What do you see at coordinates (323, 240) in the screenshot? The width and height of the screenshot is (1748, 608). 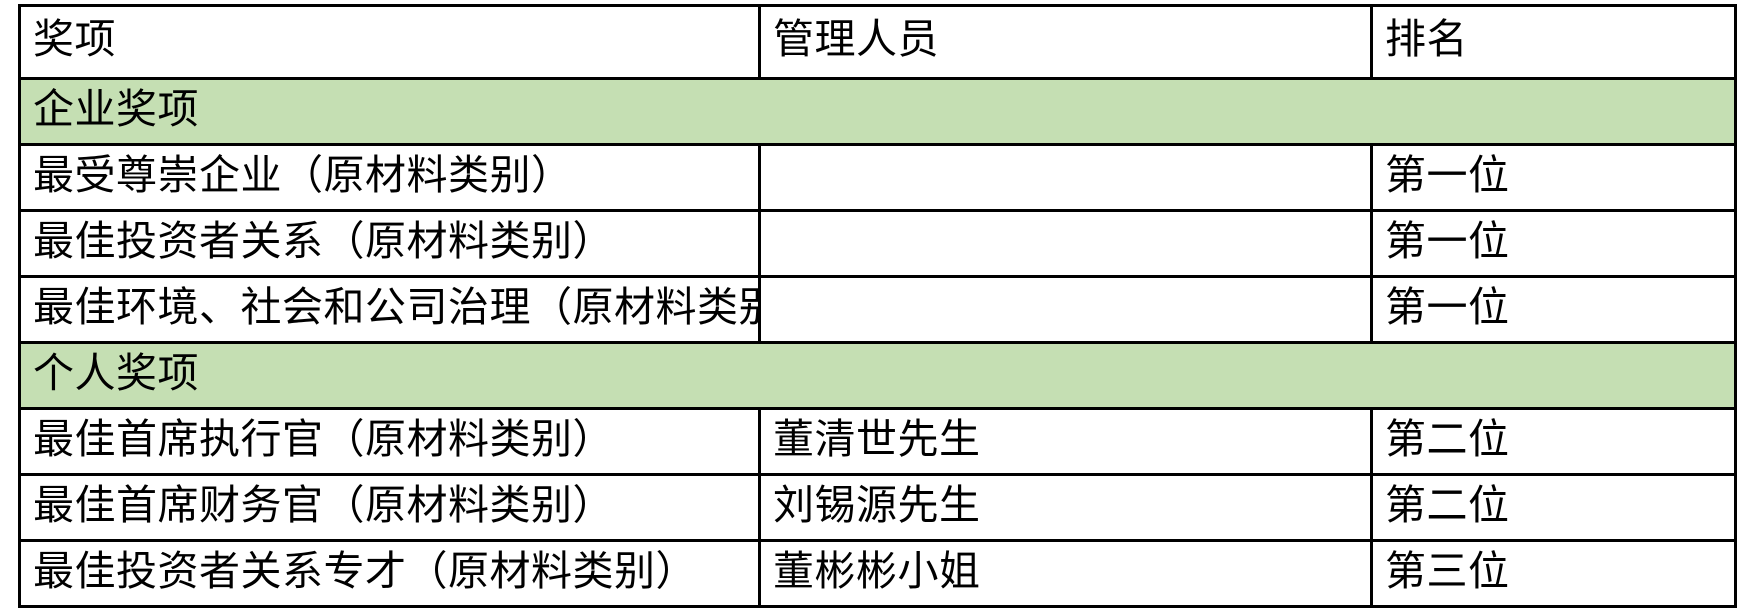 I see `cell-award-text: 最佳投资者关系（原材料类别）` at bounding box center [323, 240].